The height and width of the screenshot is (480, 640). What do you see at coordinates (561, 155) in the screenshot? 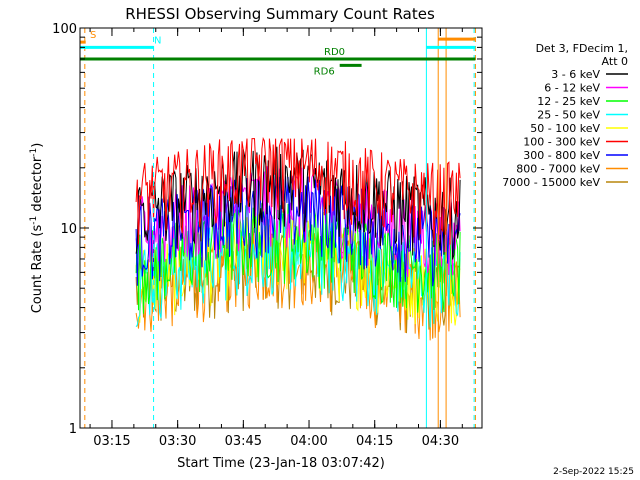
I see `legend-label-6: 300 - 800 keV` at bounding box center [561, 155].